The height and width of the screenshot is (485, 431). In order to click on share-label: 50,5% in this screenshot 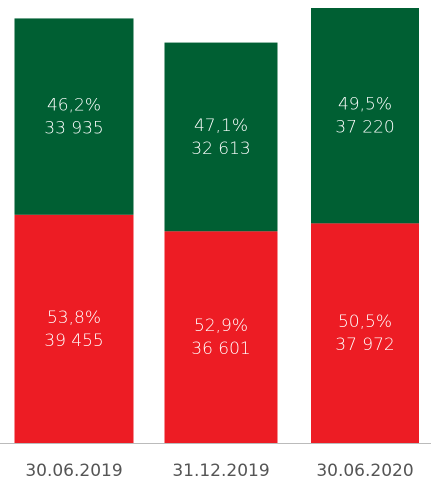, I will do `click(365, 322)`.